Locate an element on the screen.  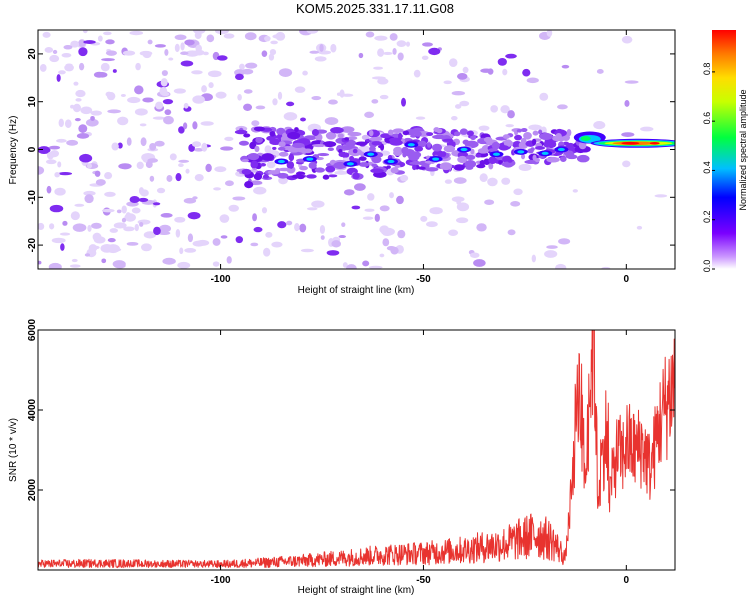
spectrogram-x-tick-label: -50 is located at coordinates (423, 279).